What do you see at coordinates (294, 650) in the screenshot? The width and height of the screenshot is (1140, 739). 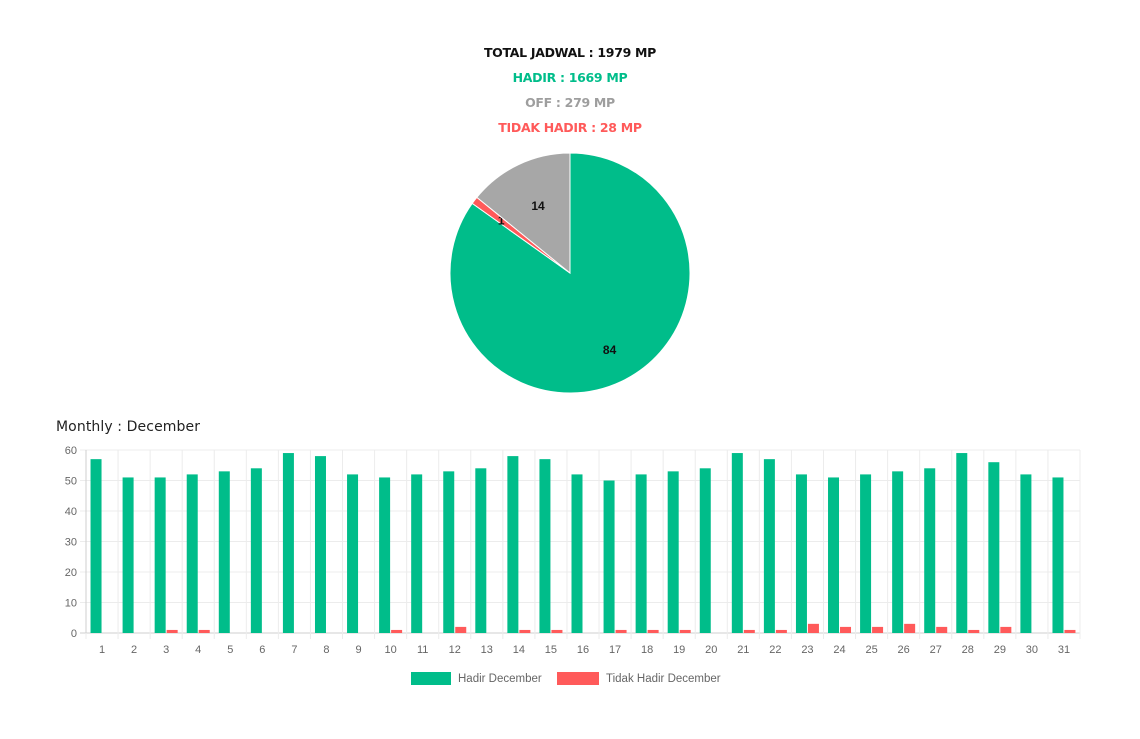 I see `x-tick-label: 7` at bounding box center [294, 650].